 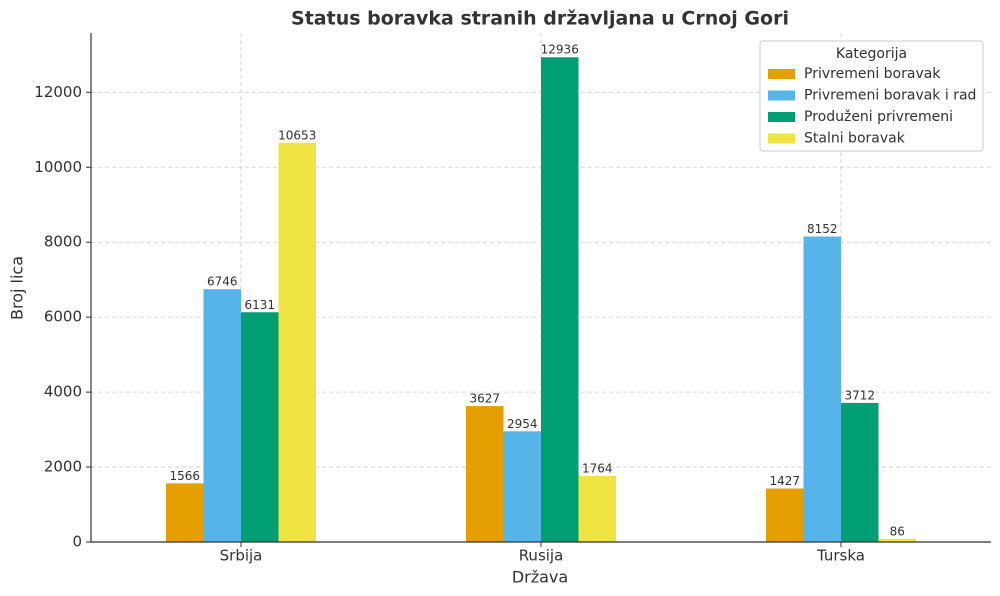 I want to click on value-label: 6131, so click(x=259, y=305).